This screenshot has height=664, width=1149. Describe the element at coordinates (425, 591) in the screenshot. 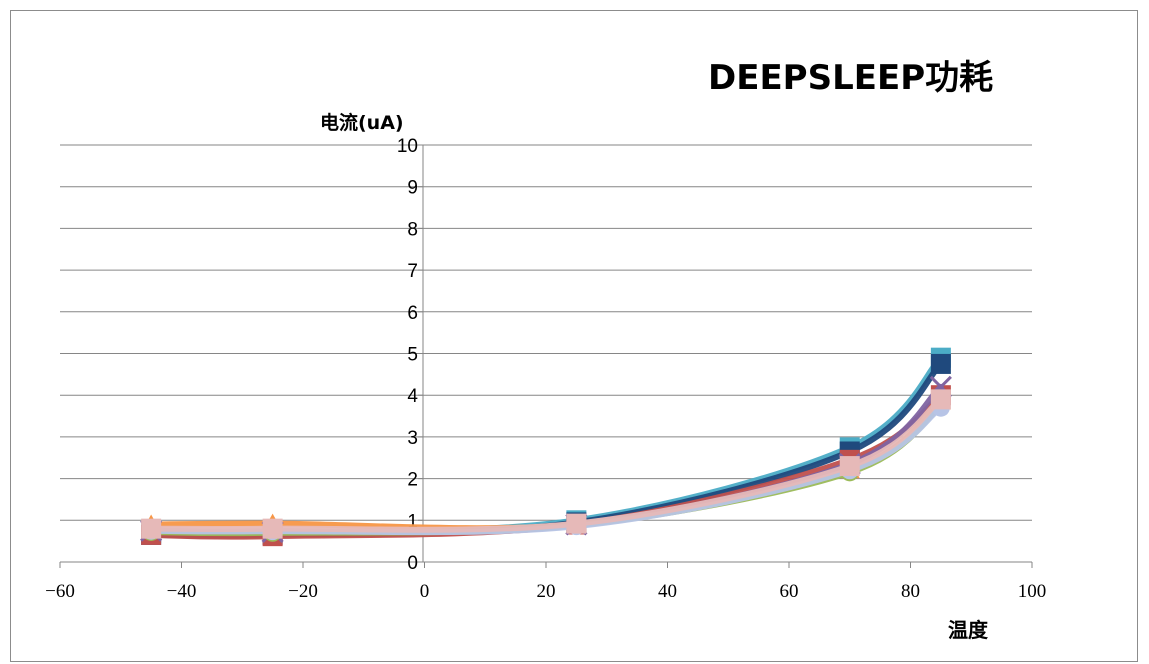

I see `x-tick-label: 0` at that location.